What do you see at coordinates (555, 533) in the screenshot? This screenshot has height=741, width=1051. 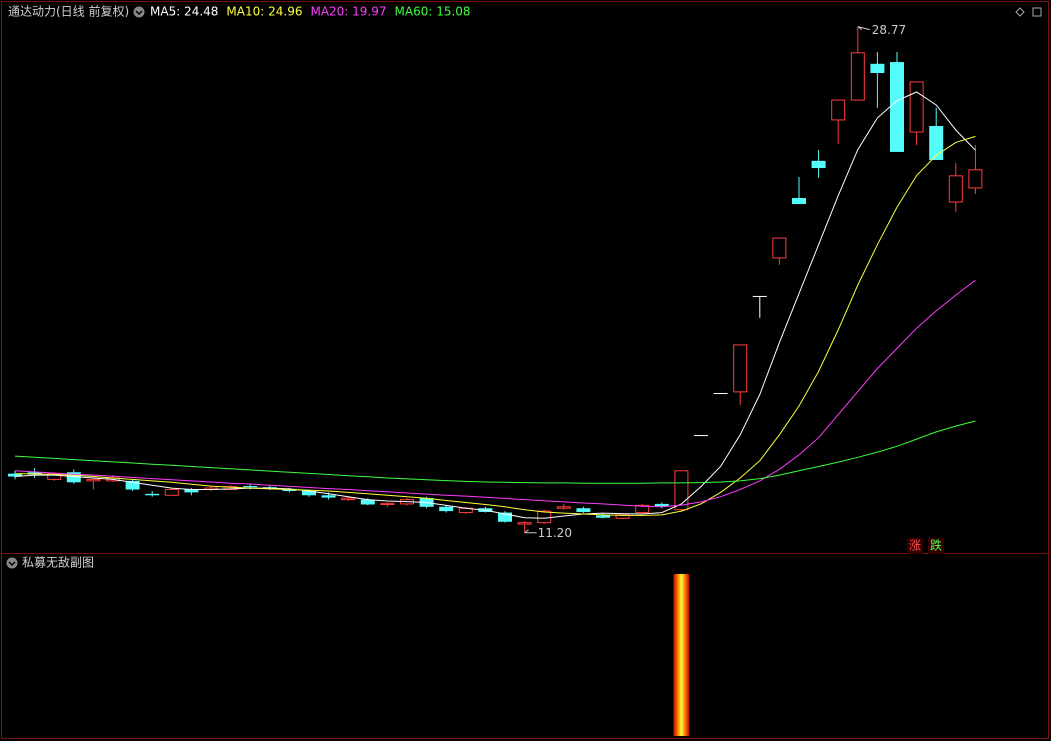 I see `min-label: 11.20` at bounding box center [555, 533].